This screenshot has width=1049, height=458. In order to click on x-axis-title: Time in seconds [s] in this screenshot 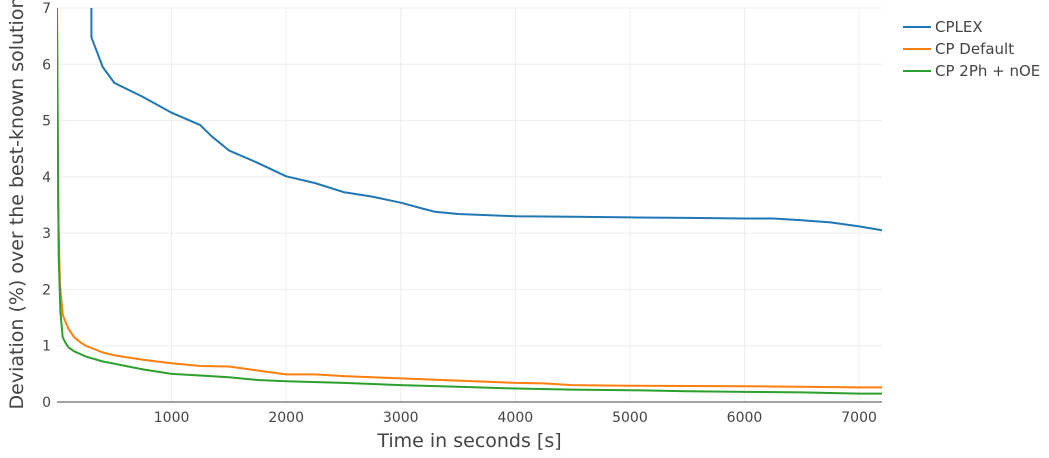, I will do `click(468, 441)`.